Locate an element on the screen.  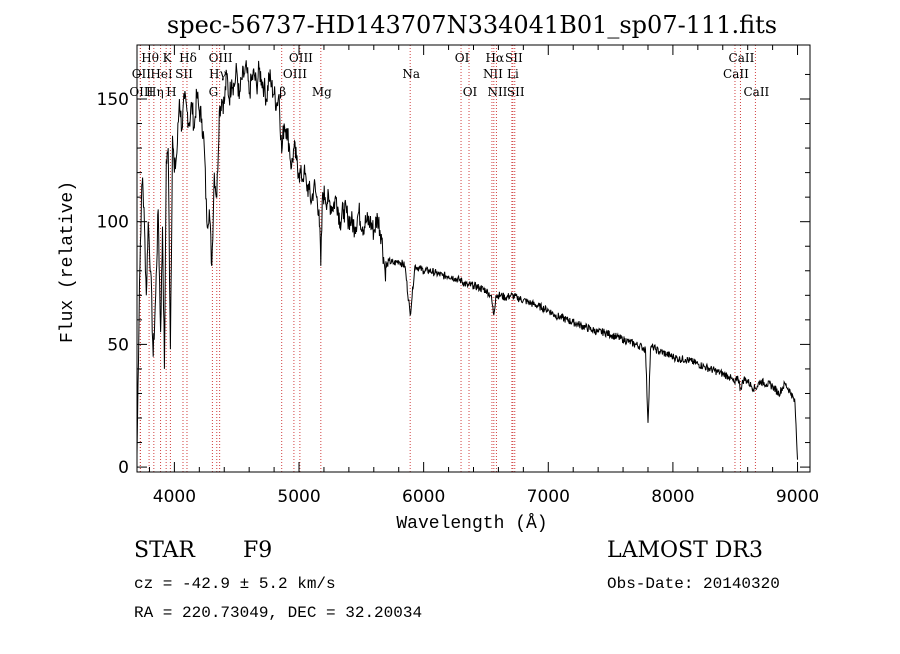
y-tick-label-3: 150 is located at coordinates (113, 100).